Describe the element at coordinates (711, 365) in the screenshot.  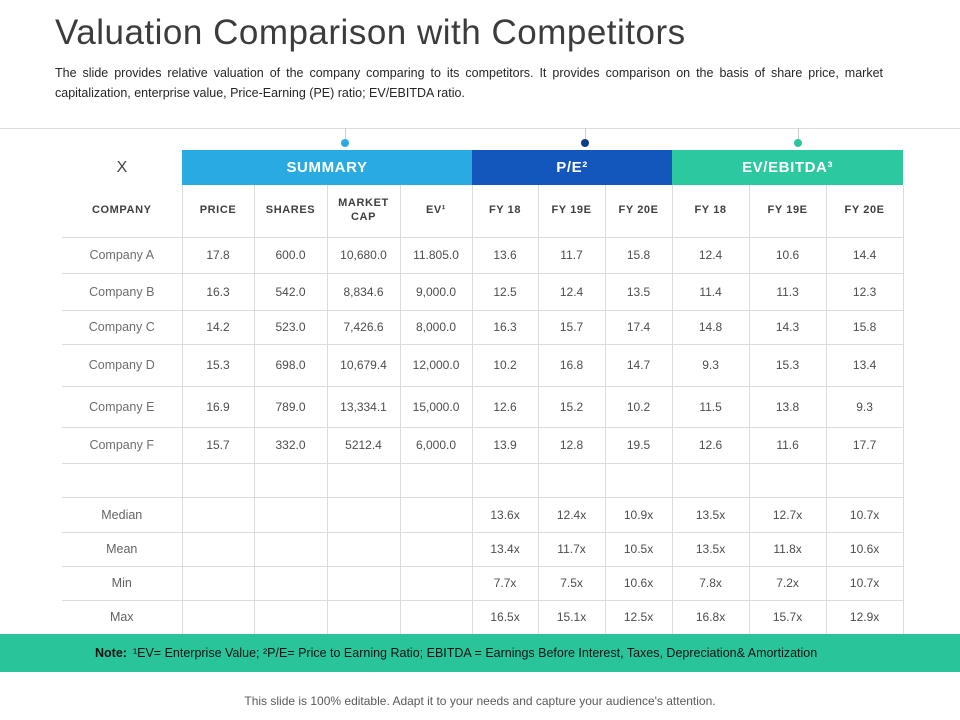
I see `cell: 9.3` at that location.